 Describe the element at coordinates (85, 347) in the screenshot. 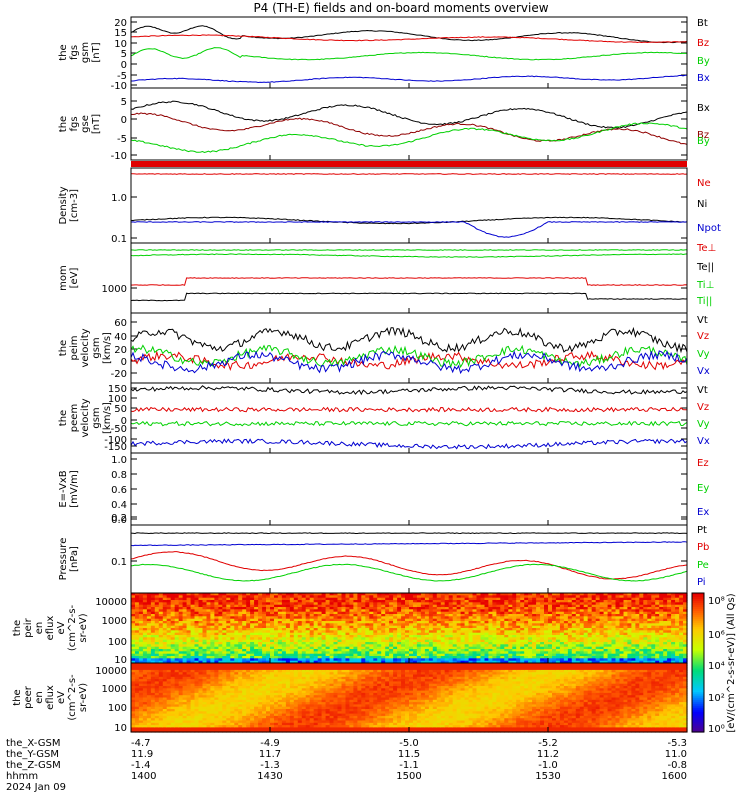

I see `ylabel-ion-velocity-2: velocity` at that location.